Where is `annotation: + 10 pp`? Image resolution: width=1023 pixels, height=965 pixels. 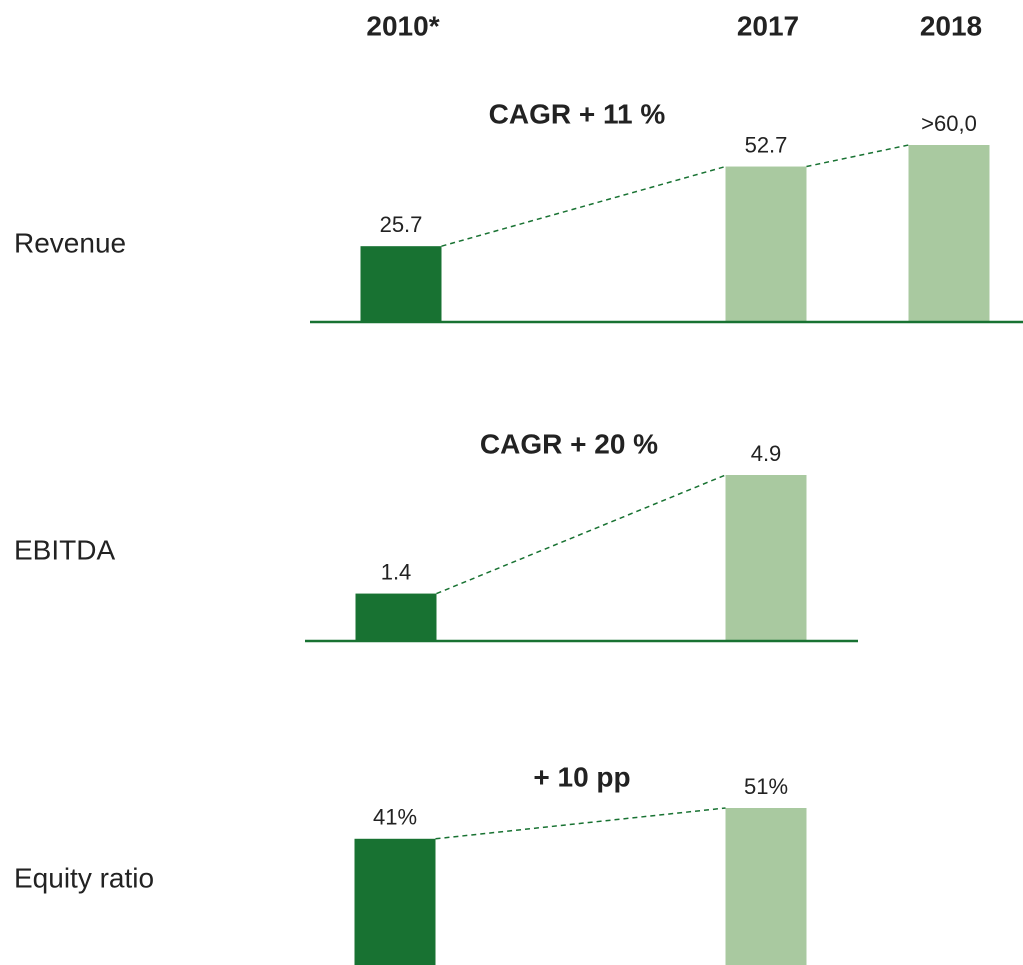 annotation: + 10 pp is located at coordinates (581, 776).